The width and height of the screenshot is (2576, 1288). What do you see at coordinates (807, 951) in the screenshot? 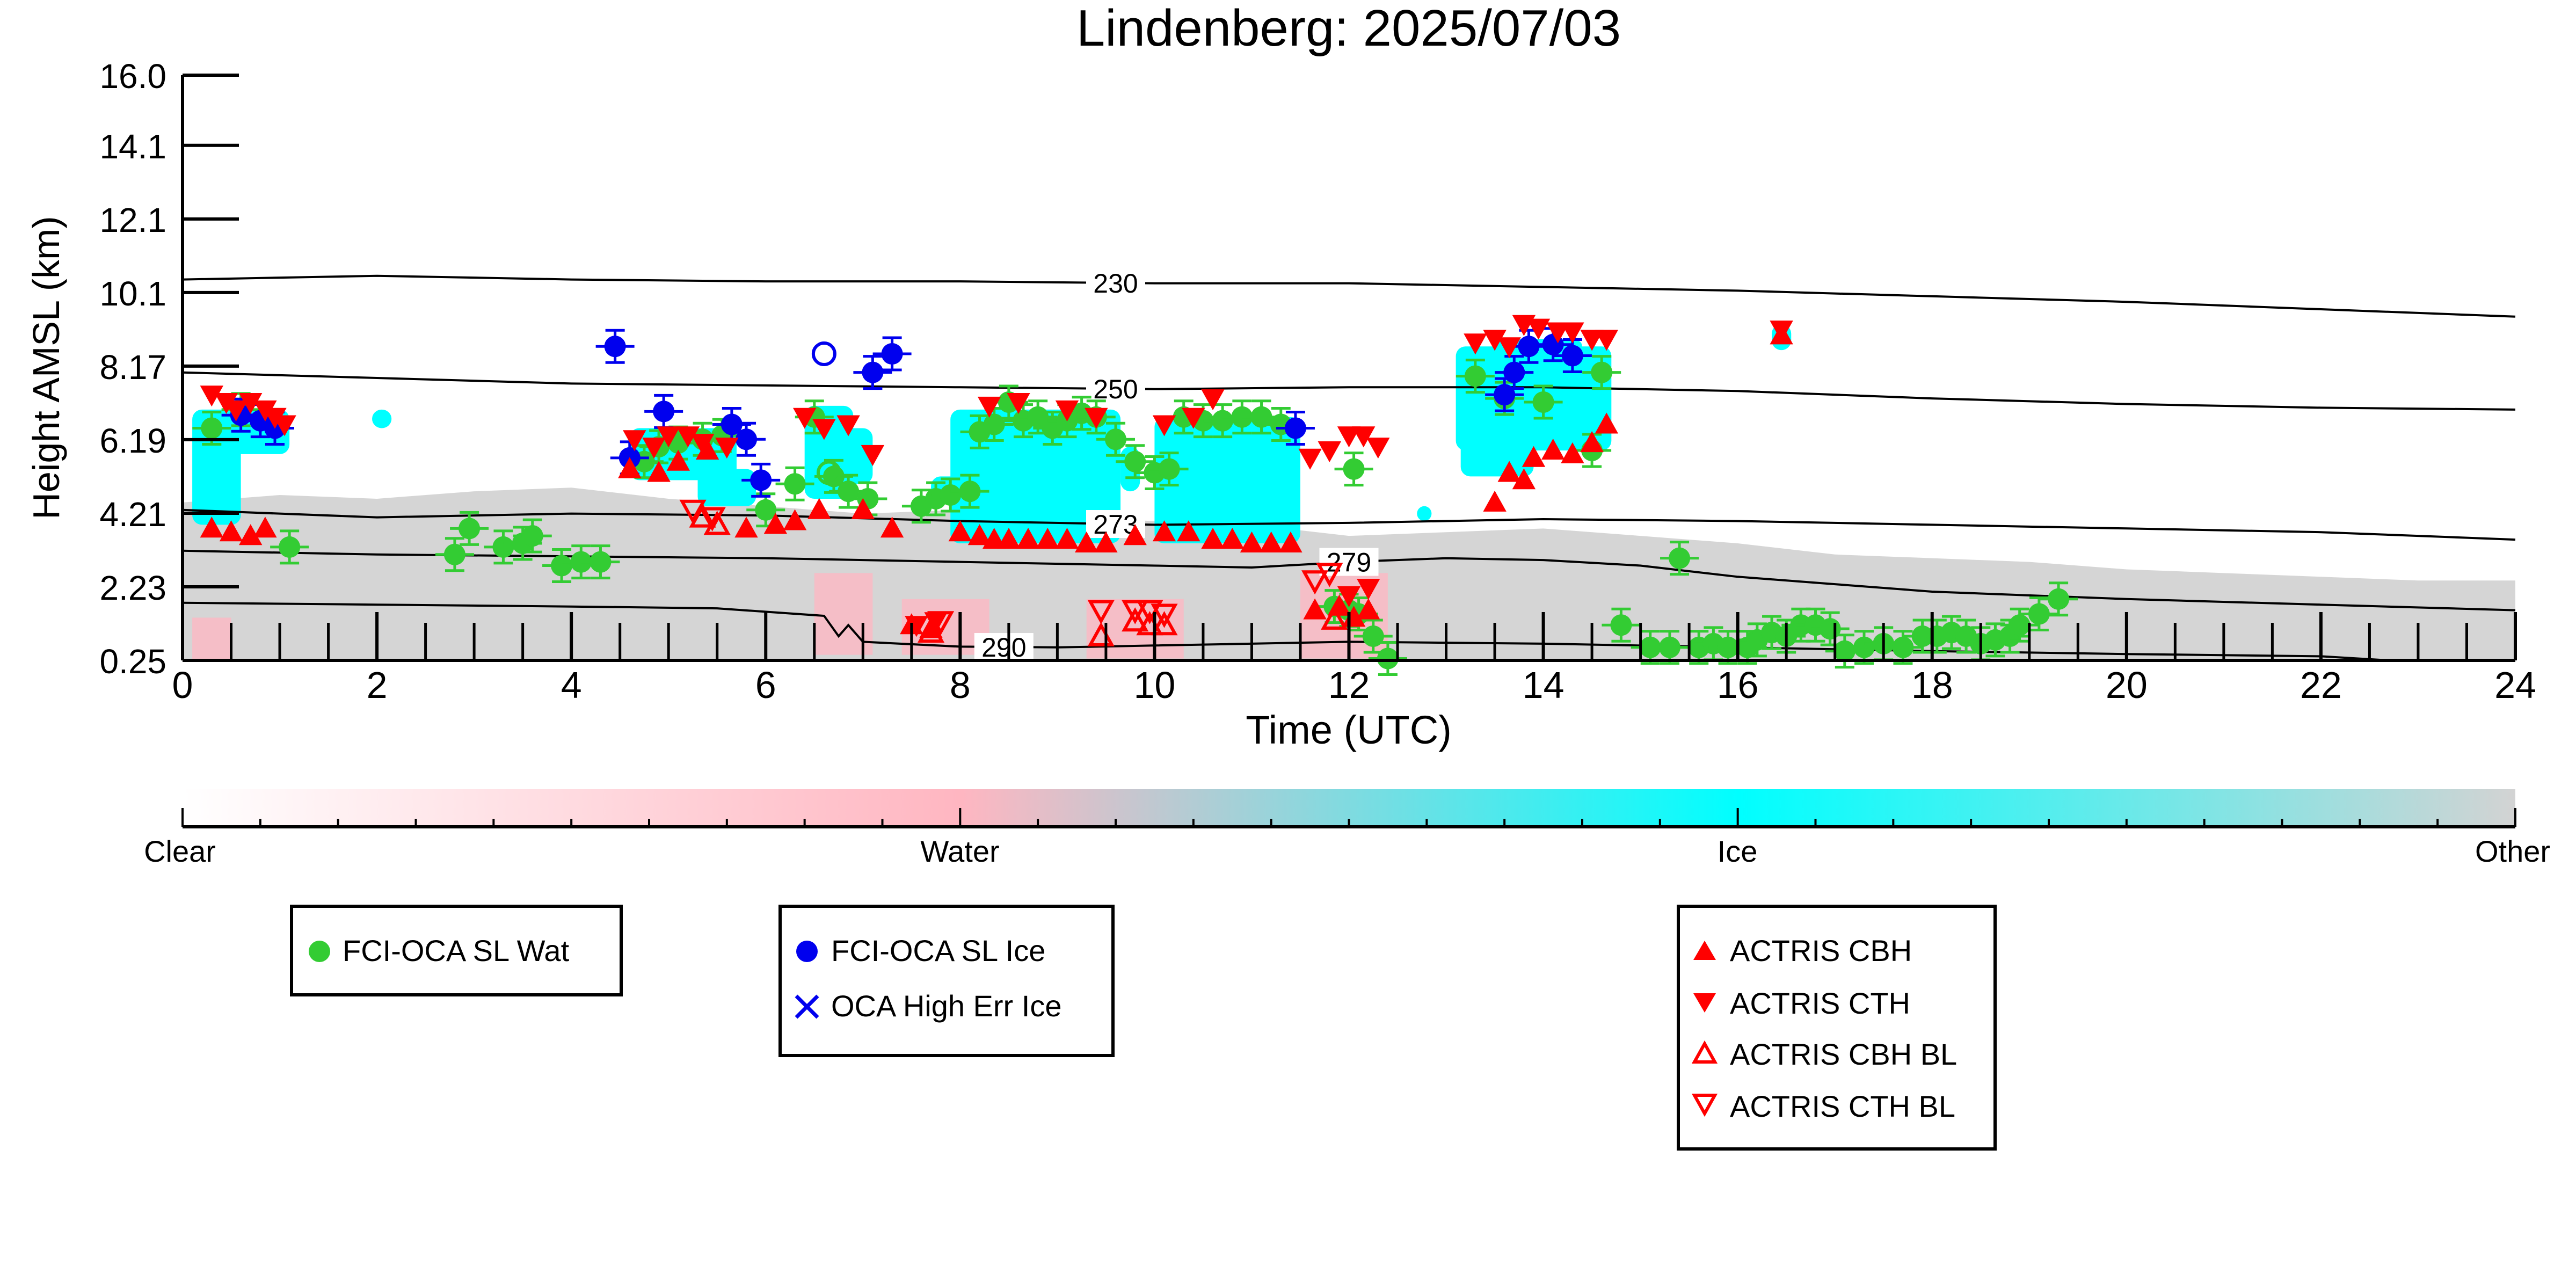
I see `legend-ice-marker` at bounding box center [807, 951].